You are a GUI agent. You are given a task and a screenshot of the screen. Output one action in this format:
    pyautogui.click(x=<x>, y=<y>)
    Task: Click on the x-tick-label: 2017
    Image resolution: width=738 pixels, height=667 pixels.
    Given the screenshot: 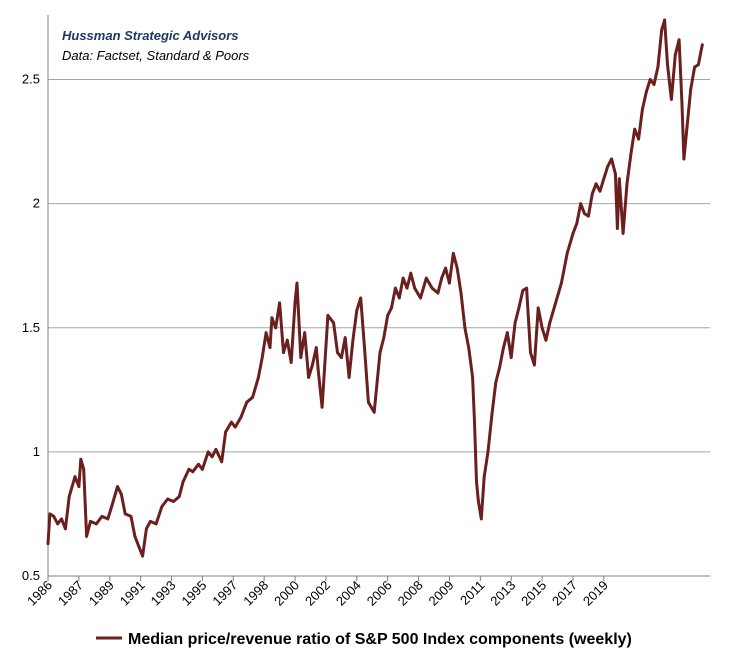 What is the action you would take?
    pyautogui.click(x=564, y=593)
    